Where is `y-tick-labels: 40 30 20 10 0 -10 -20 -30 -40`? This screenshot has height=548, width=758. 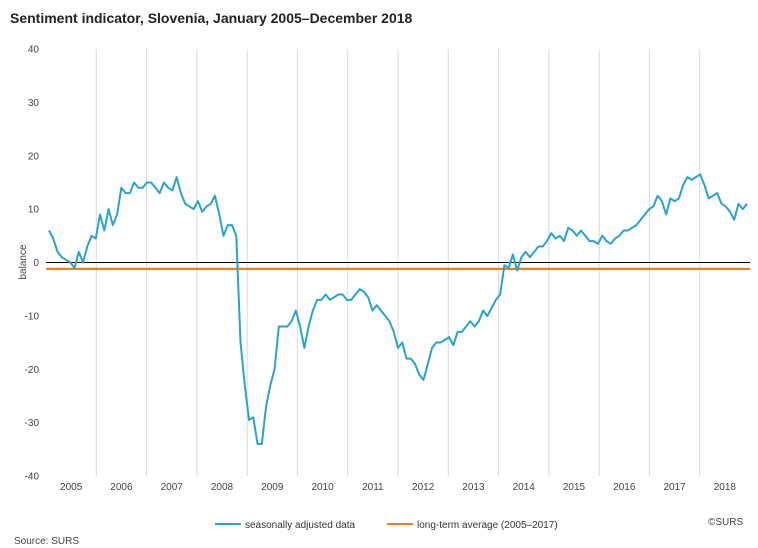 y-tick-labels: 40 30 20 10 0 -10 -20 -30 -40 is located at coordinates (32, 264).